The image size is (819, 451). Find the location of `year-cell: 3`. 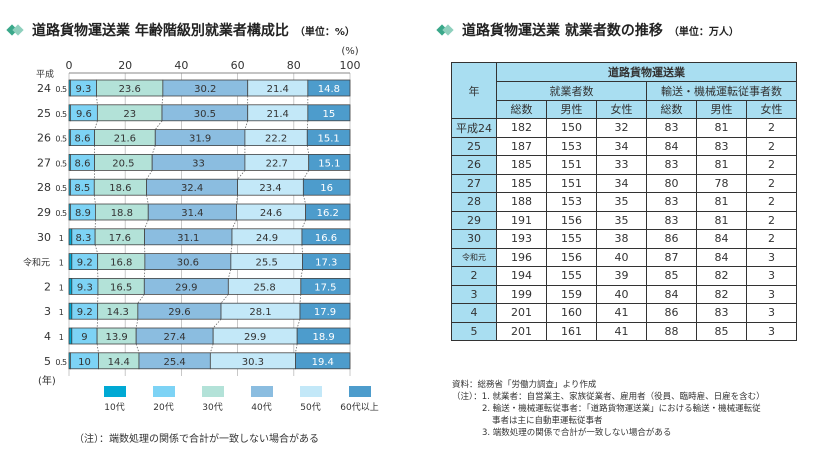

year-cell: 3 is located at coordinates (474, 294).